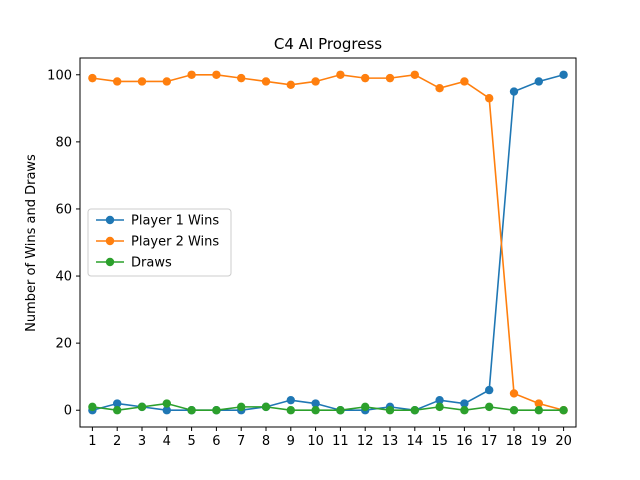 The width and height of the screenshot is (640, 480). What do you see at coordinates (191, 441) in the screenshot?
I see `x-tick-label: 5` at bounding box center [191, 441].